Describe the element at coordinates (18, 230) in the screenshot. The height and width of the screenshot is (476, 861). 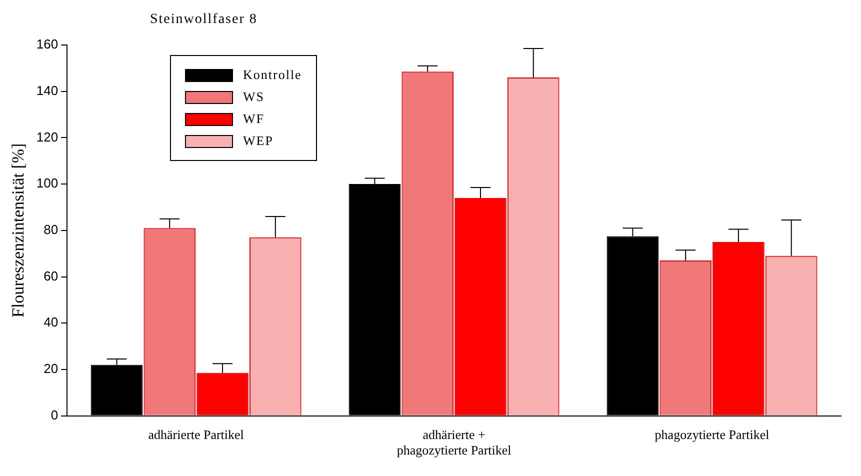
I see `y-axis-title: Floureszenzintensität [%]` at that location.